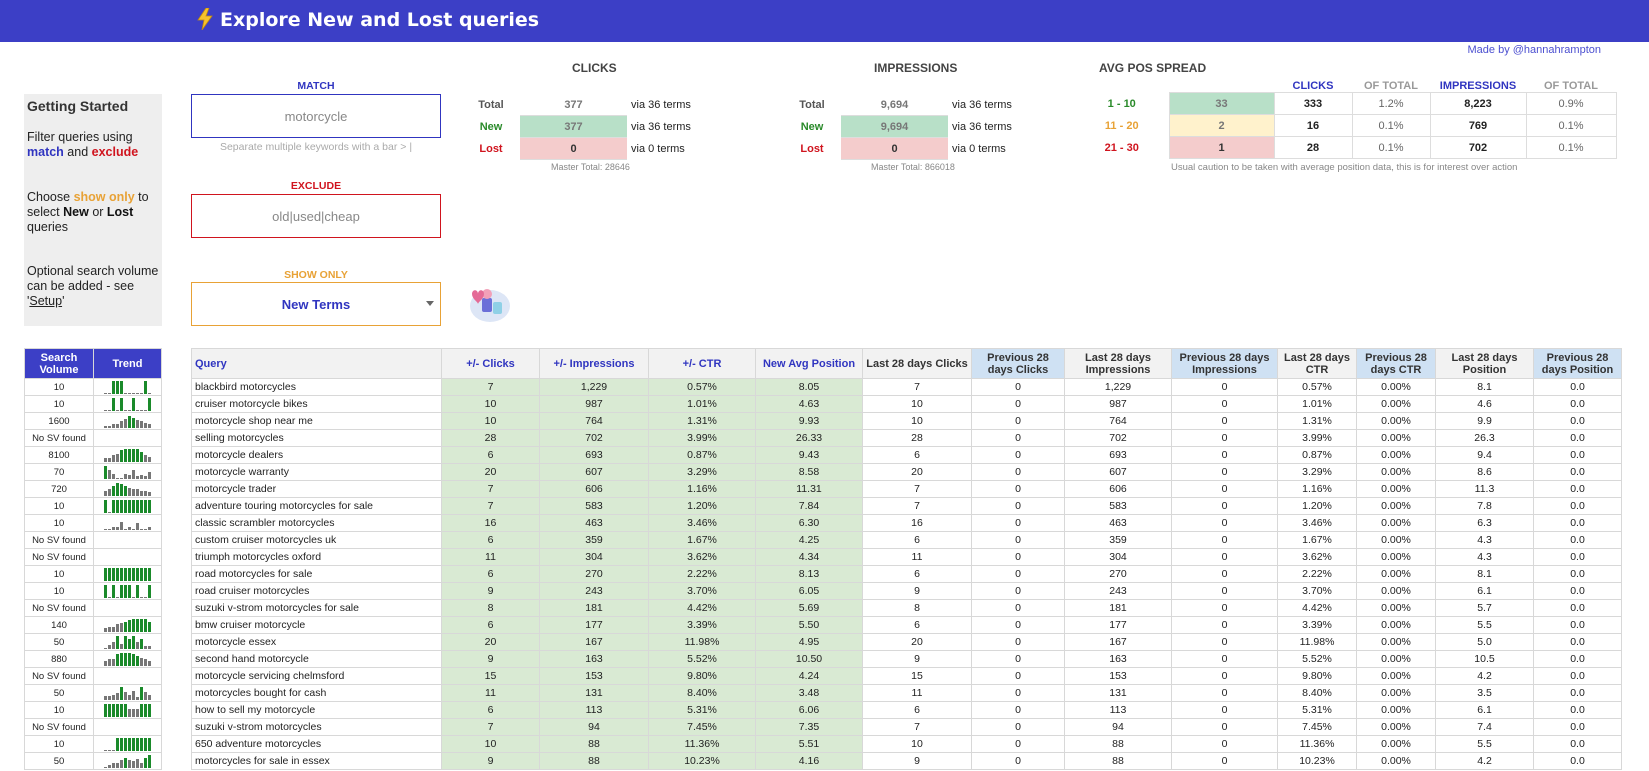  What do you see at coordinates (917, 363) in the screenshot?
I see `col-last-28-clicks: Last 28 days Clicks` at bounding box center [917, 363].